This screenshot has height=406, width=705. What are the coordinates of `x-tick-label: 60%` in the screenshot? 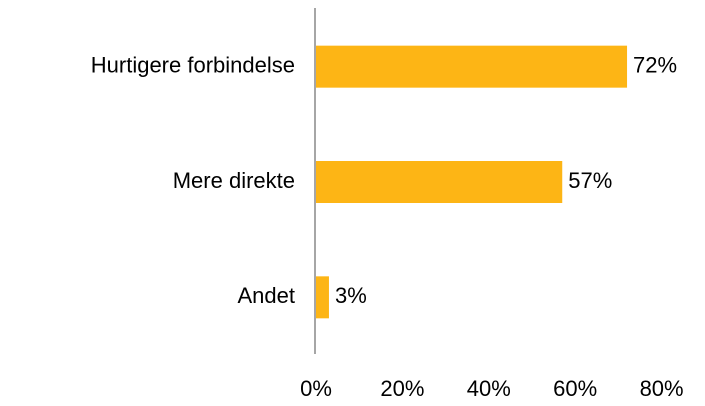 It's located at (575, 388).